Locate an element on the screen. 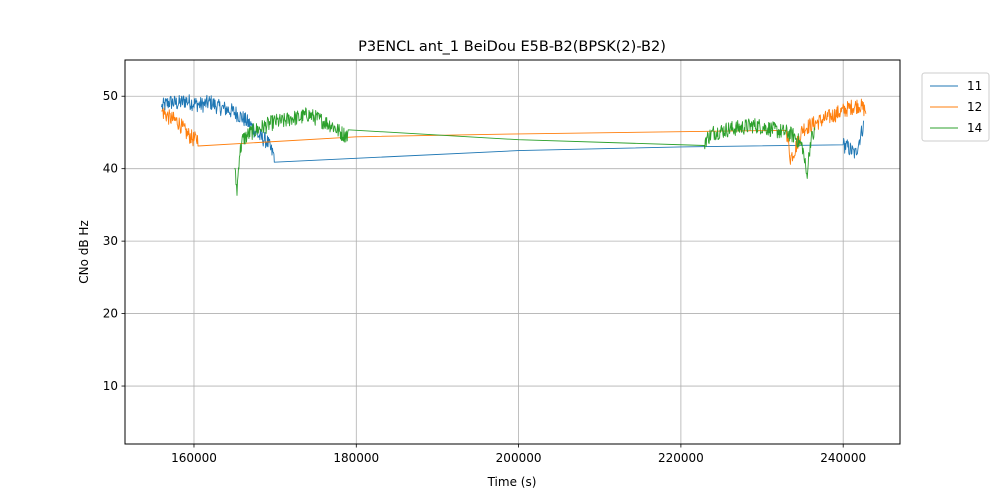  chart-title: P3ENCL ant_1 BeiDou E5B-B2(BPSK(2)-B2) is located at coordinates (512, 47).